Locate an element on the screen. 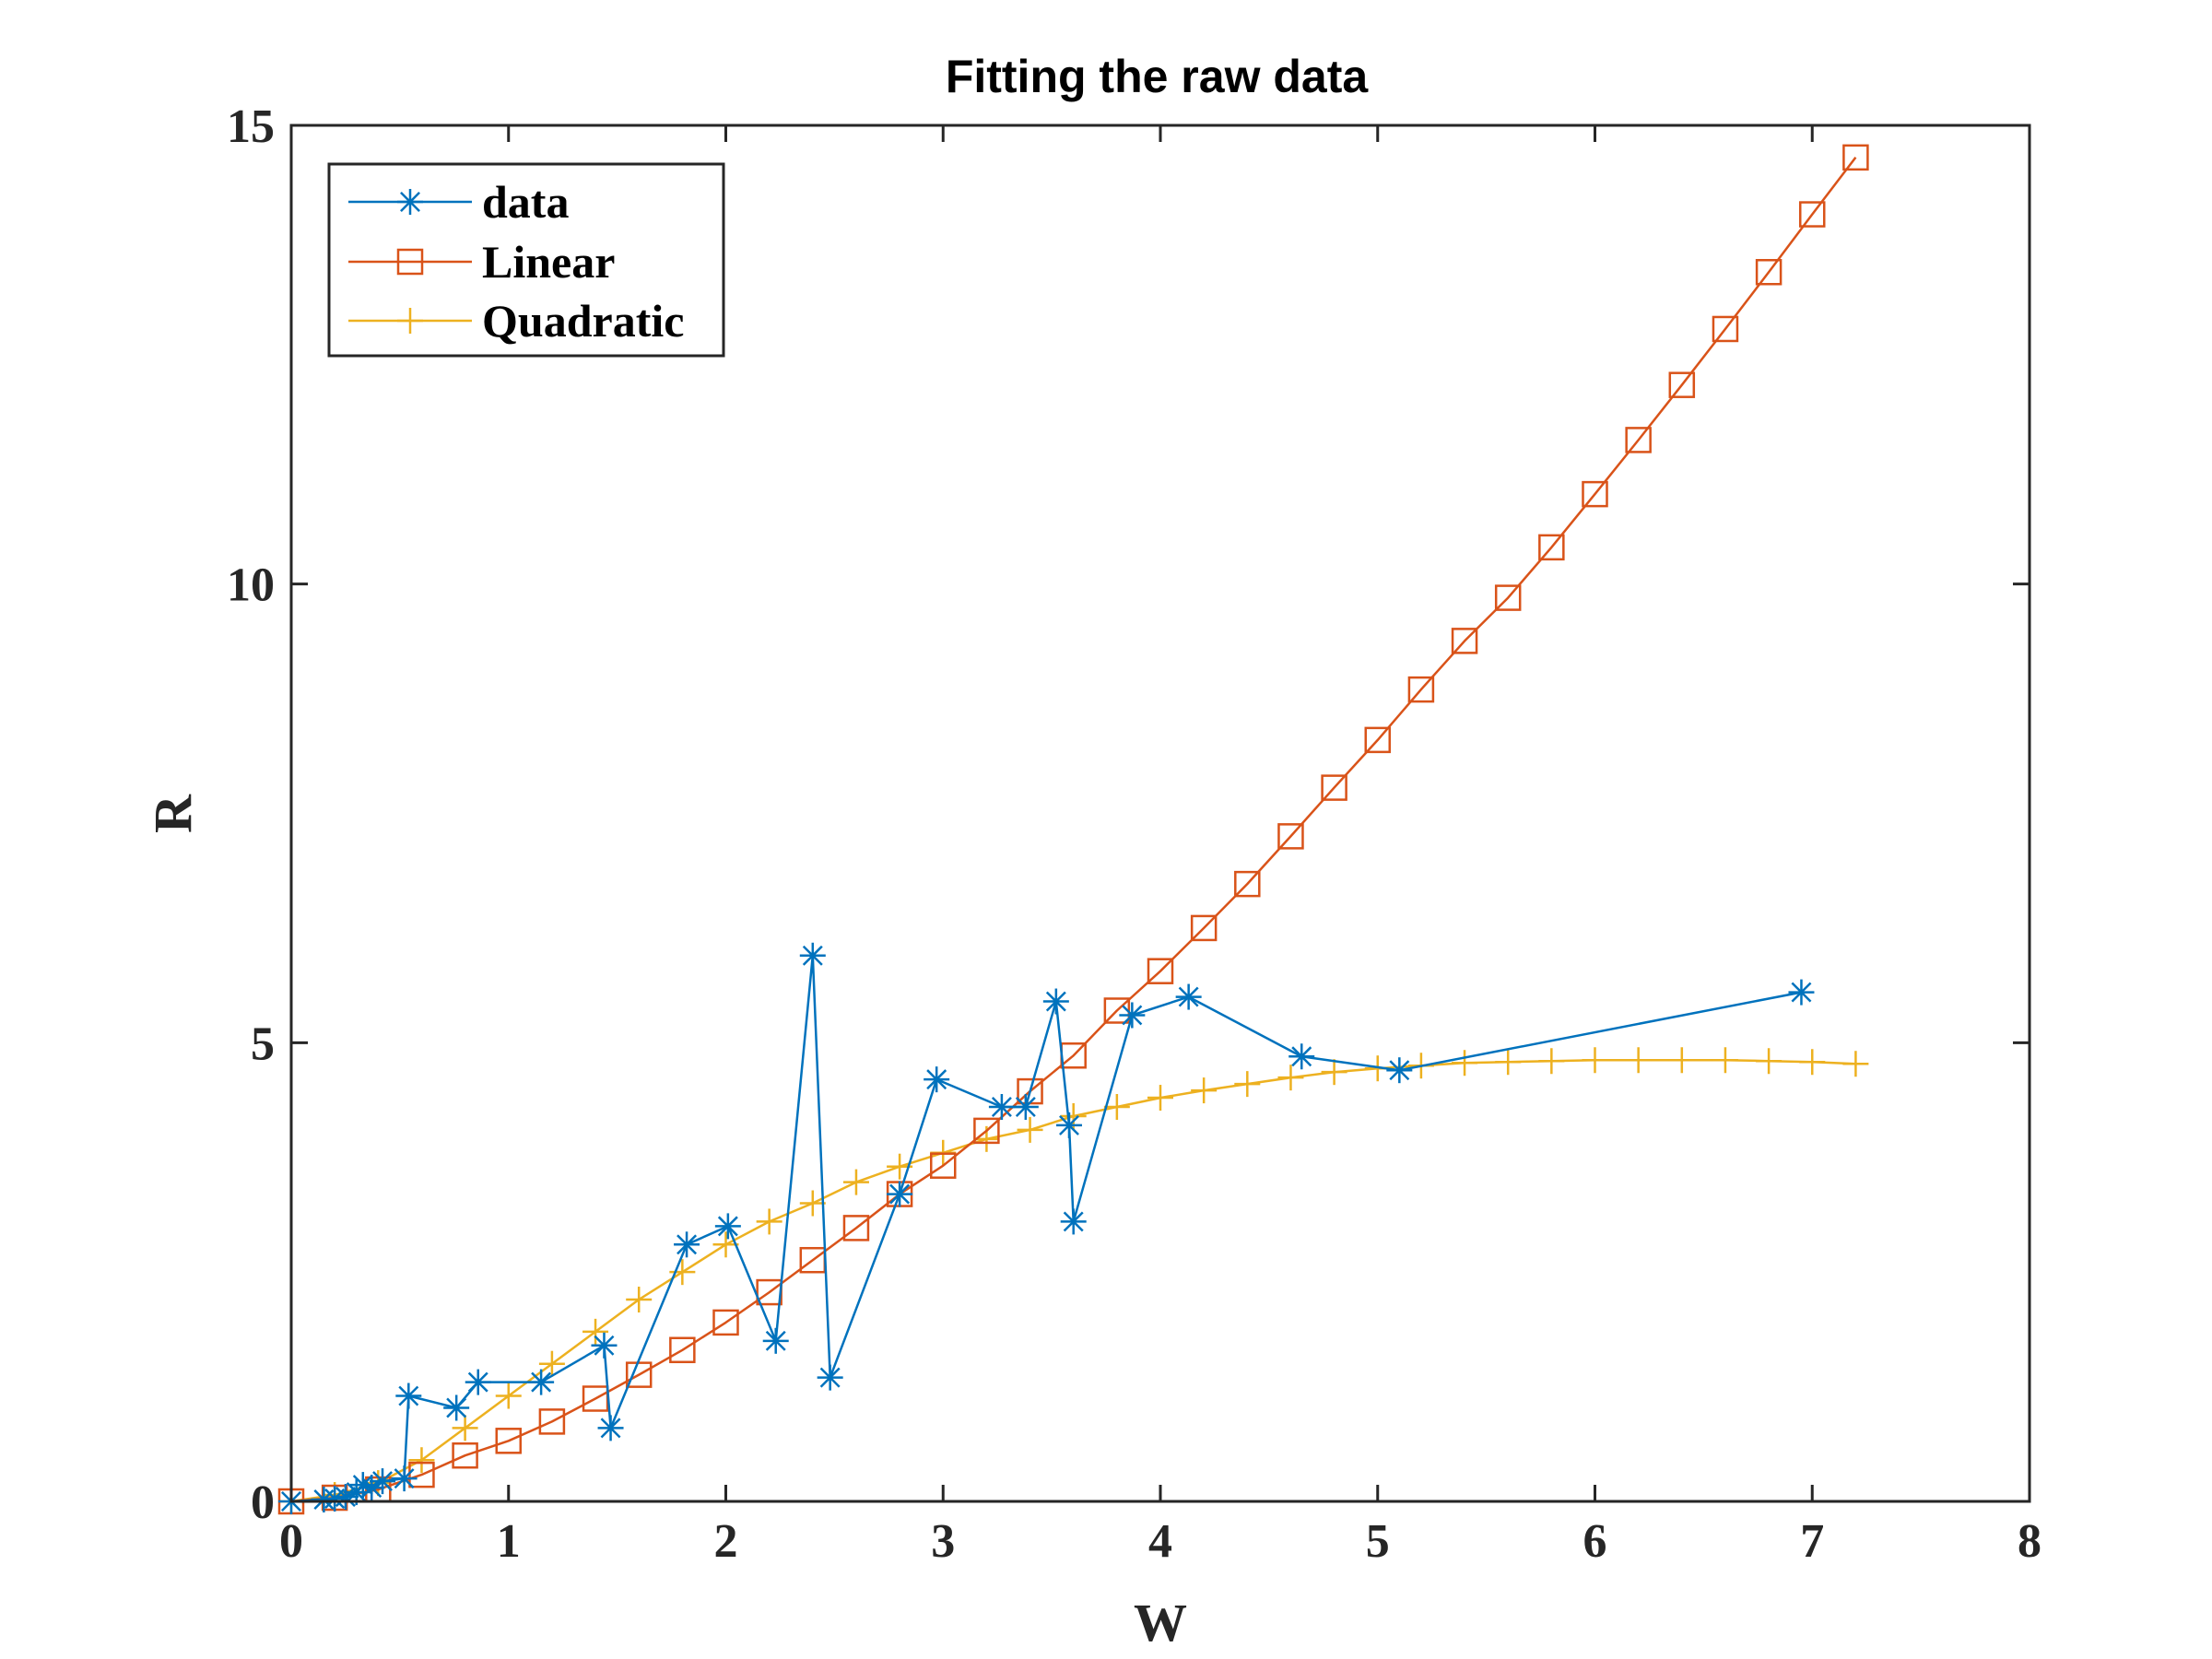 The image size is (2212, 1659). y-tick-label: 0 is located at coordinates (263, 1503).